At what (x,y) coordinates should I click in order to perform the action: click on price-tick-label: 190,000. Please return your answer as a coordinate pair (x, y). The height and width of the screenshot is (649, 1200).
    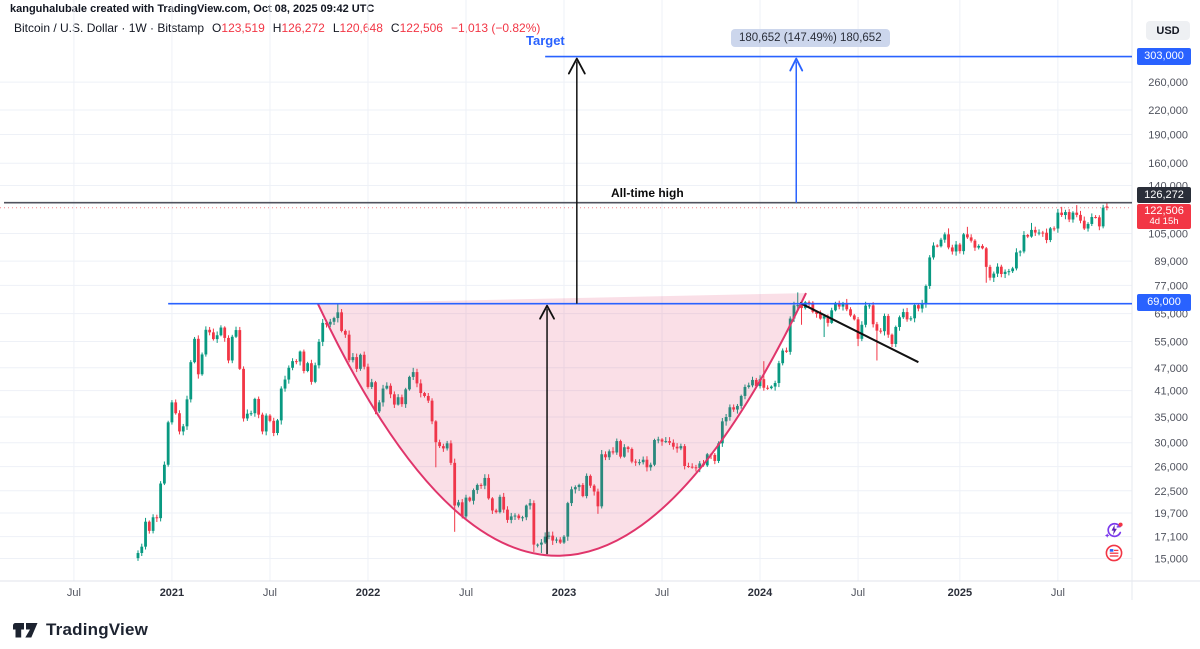
    Looking at the image, I should click on (1168, 135).